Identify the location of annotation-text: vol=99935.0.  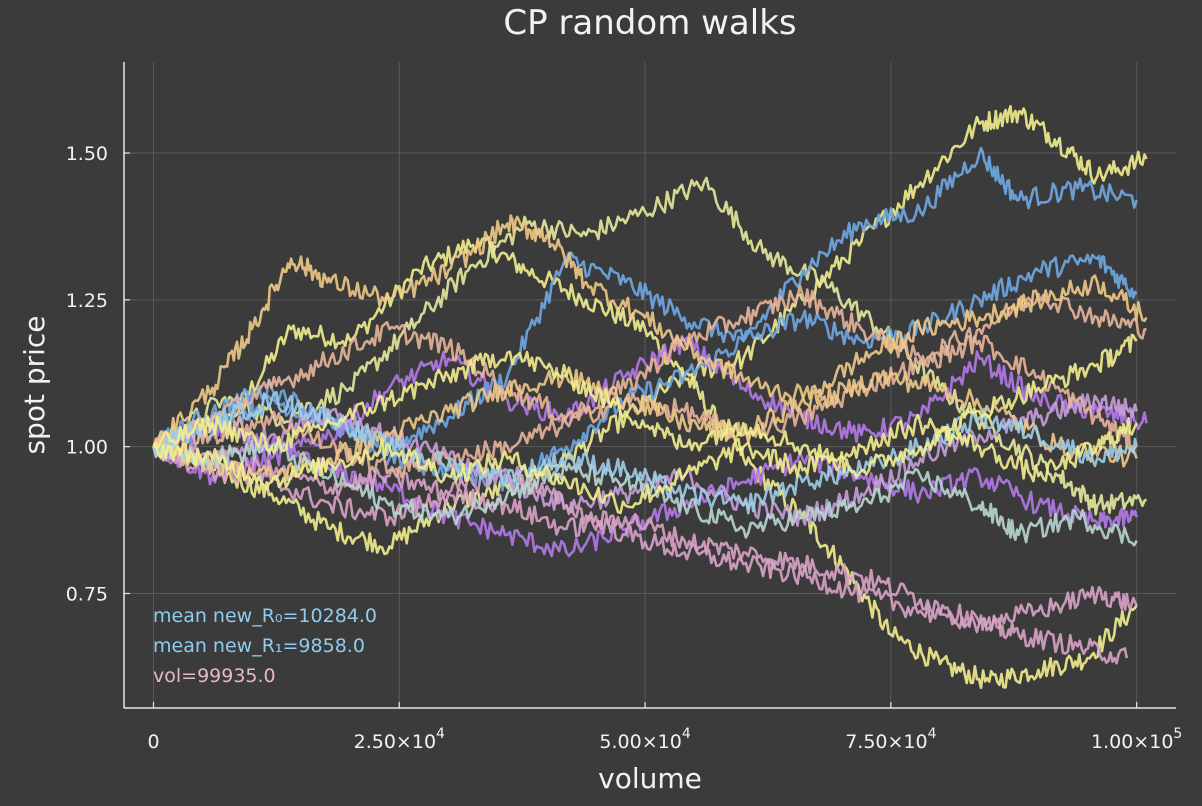
(214, 676).